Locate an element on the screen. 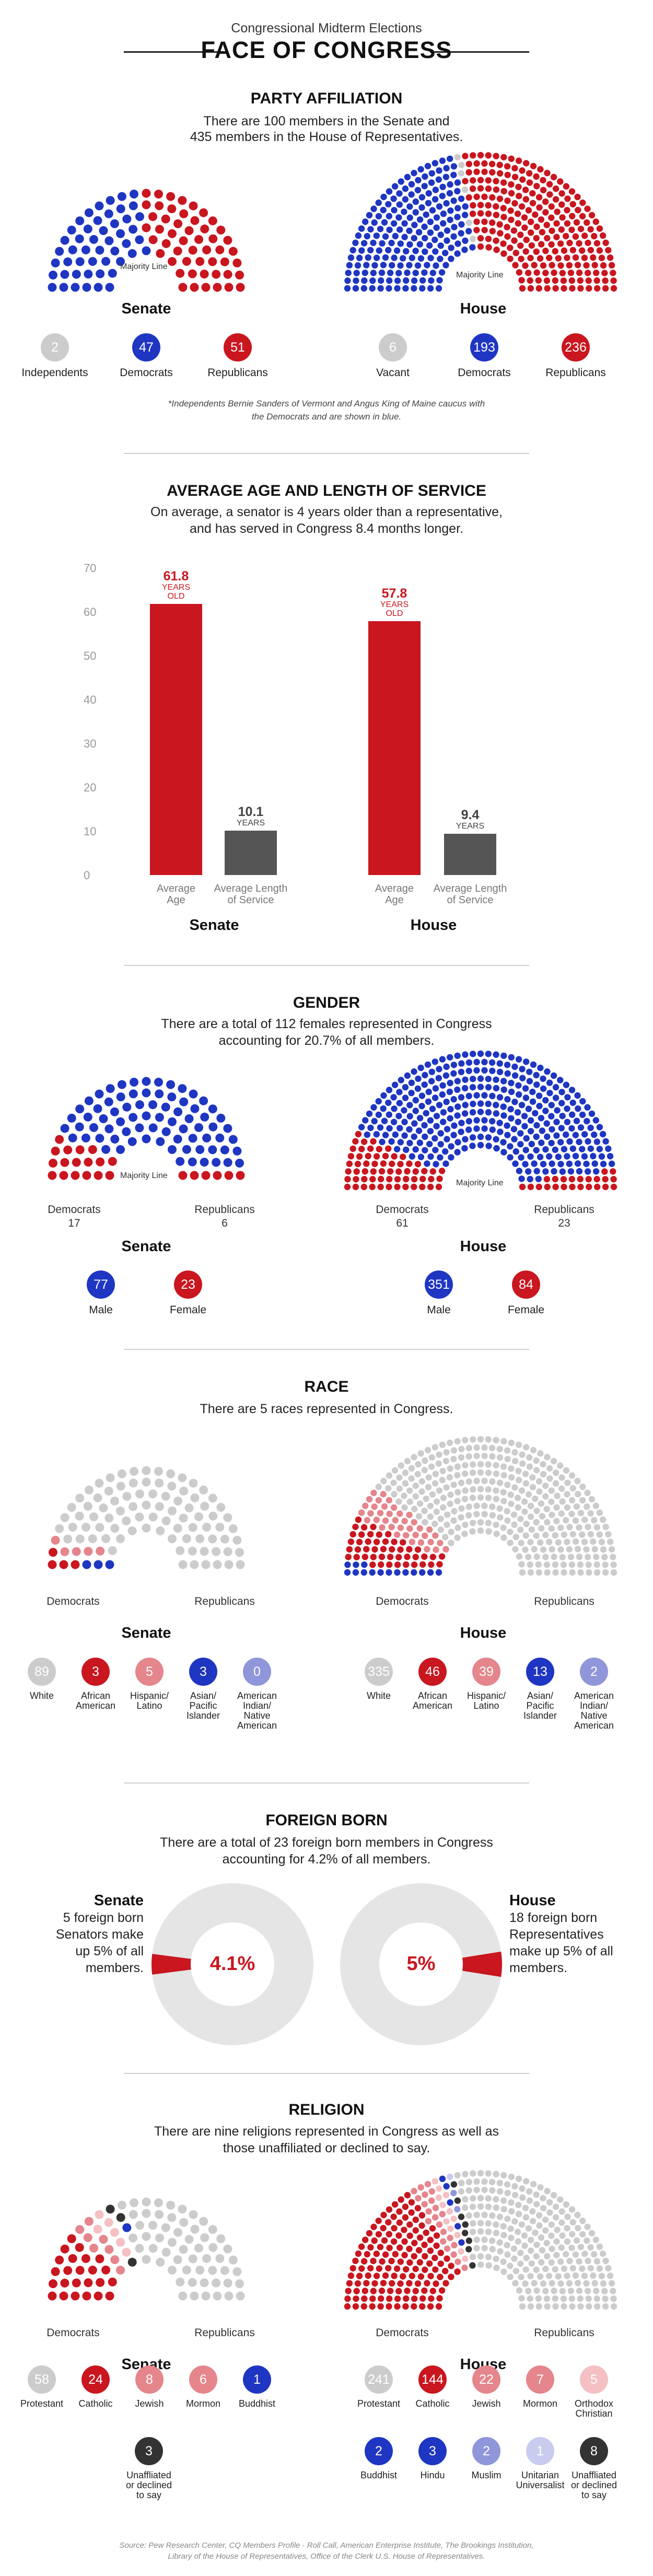  count-label: Buddhist is located at coordinates (379, 2475).